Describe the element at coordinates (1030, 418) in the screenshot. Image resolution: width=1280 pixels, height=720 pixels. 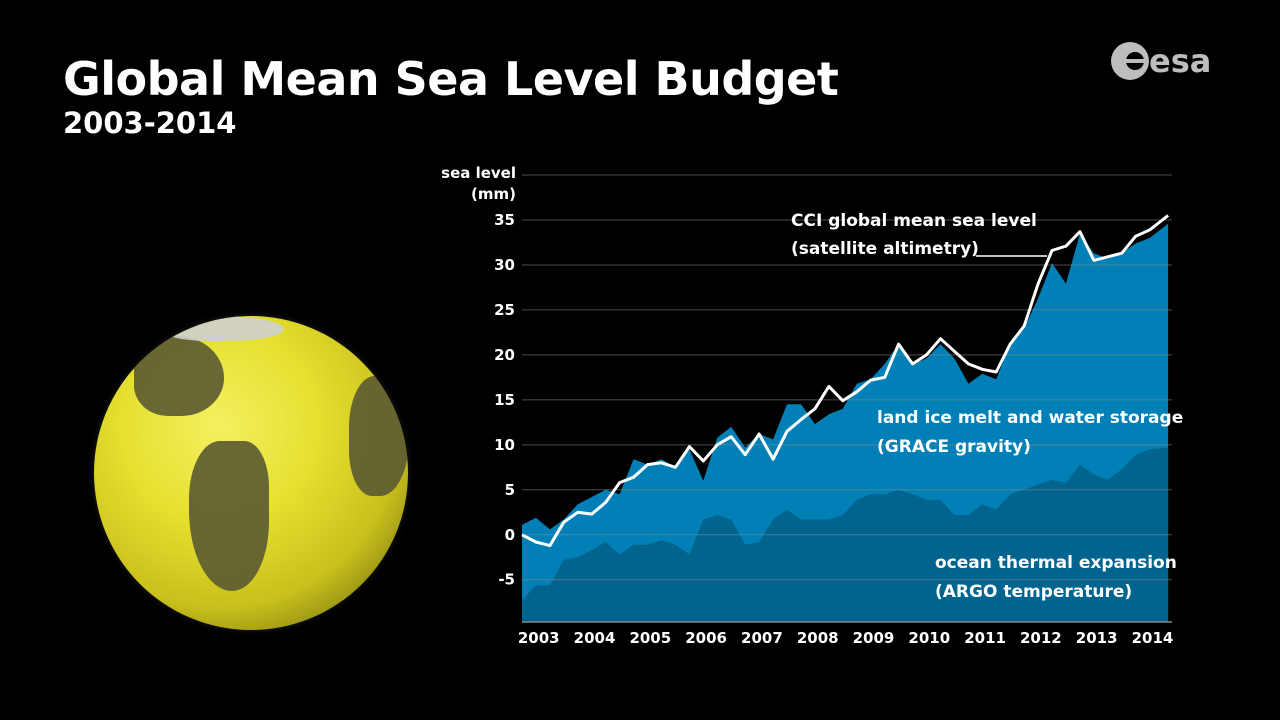
I see `grace-label: land ice melt and water storage` at that location.